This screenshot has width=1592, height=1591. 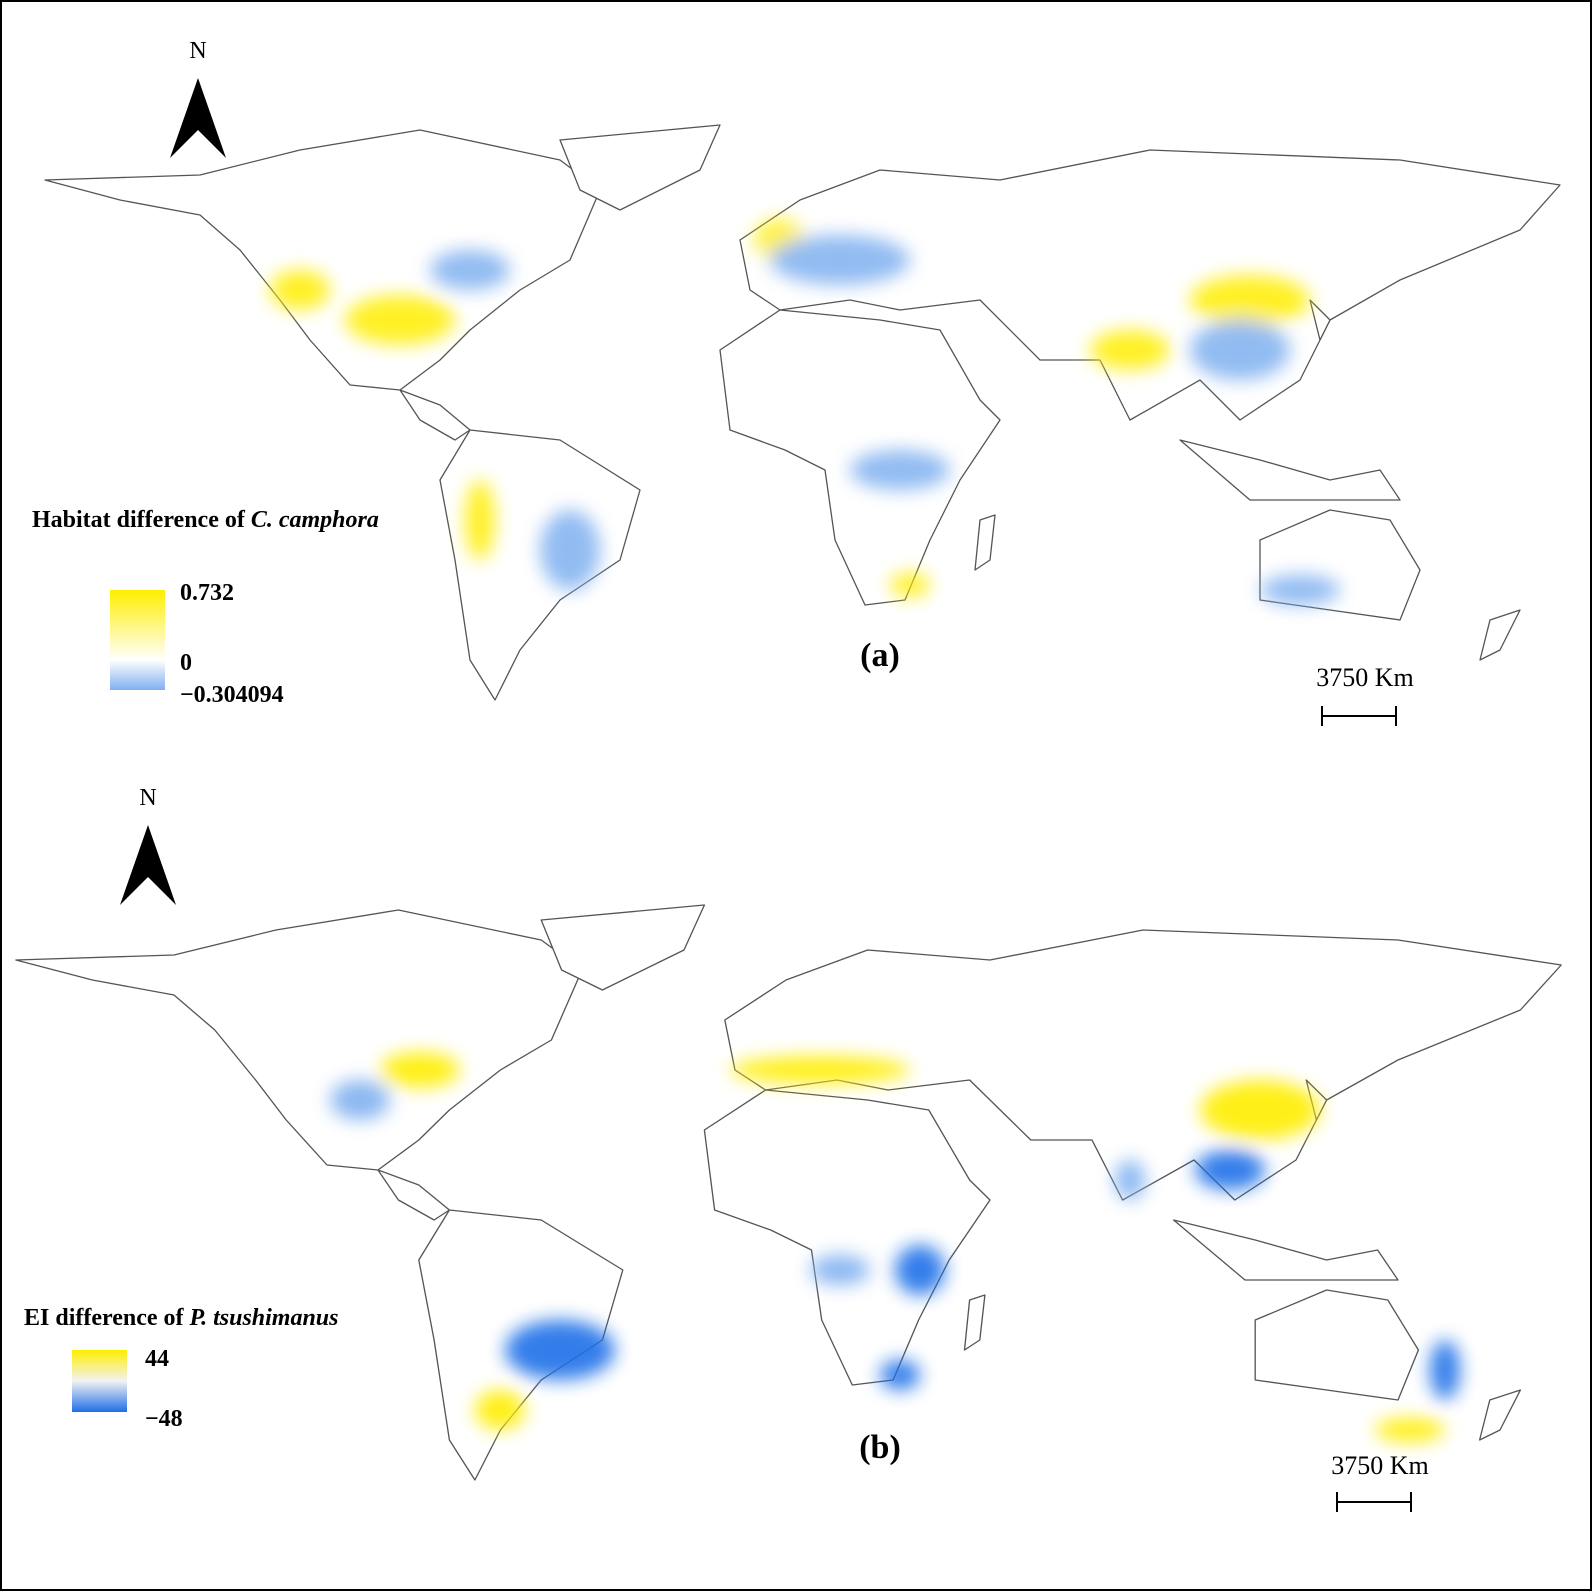 I want to click on legend-title: Habitat difference of C. camphora, so click(x=205, y=520).